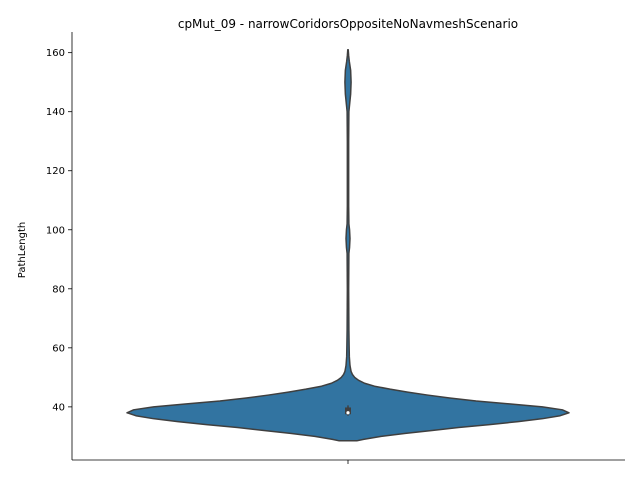 The width and height of the screenshot is (640, 480). Describe the element at coordinates (55, 53) in the screenshot. I see `y-tick-label: 160` at that location.